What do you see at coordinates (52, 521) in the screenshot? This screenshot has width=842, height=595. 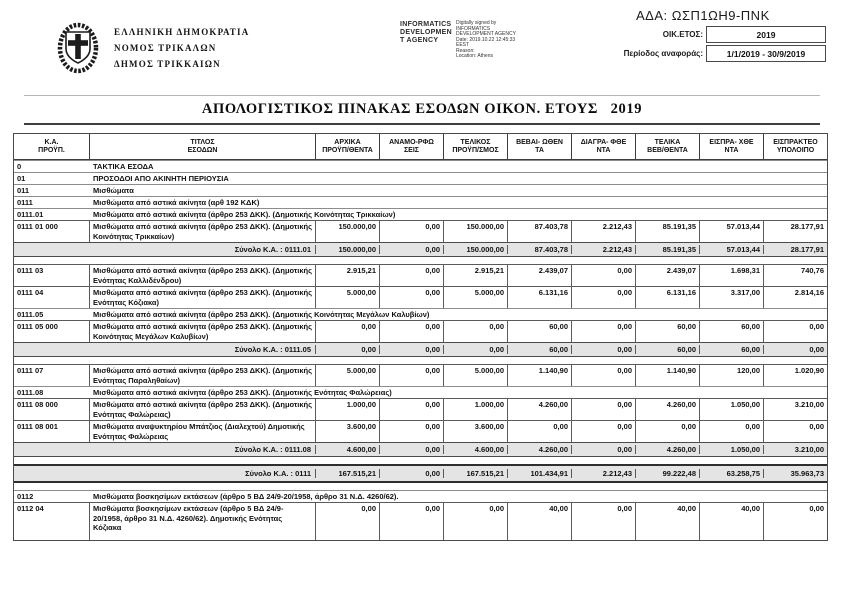 I see `budget-code: 0112 04` at bounding box center [52, 521].